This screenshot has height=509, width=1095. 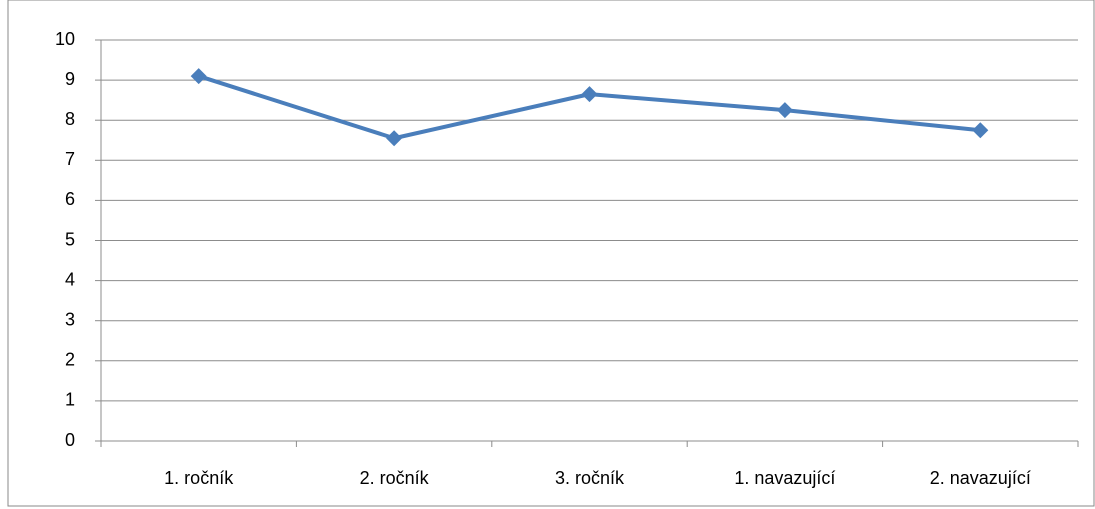 What do you see at coordinates (70, 199) in the screenshot?
I see `y-tick-label: 6` at bounding box center [70, 199].